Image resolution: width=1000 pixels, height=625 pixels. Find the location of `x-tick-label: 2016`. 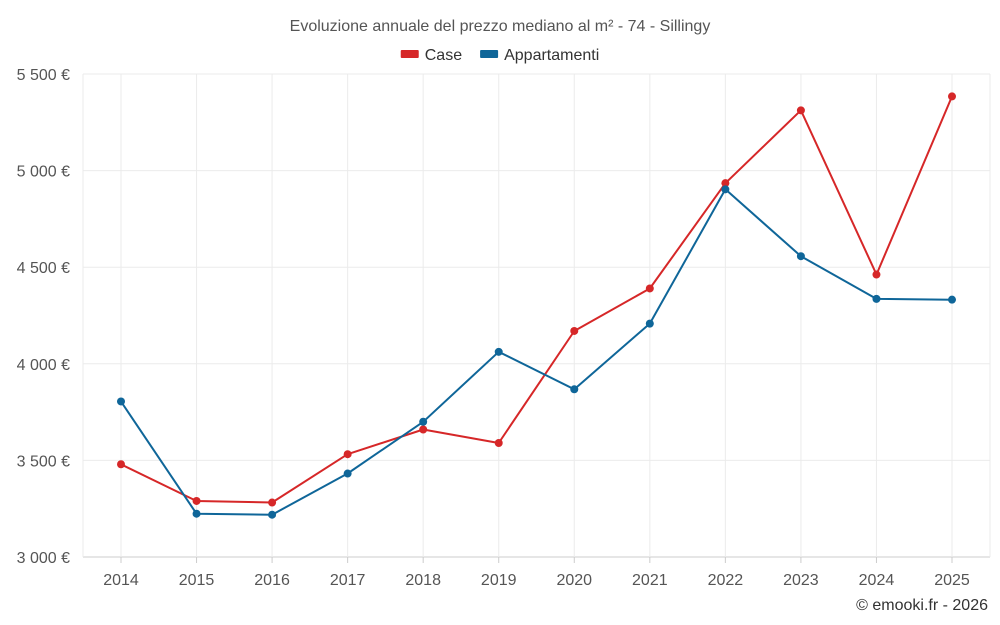

x-tick-label: 2016 is located at coordinates (272, 580).